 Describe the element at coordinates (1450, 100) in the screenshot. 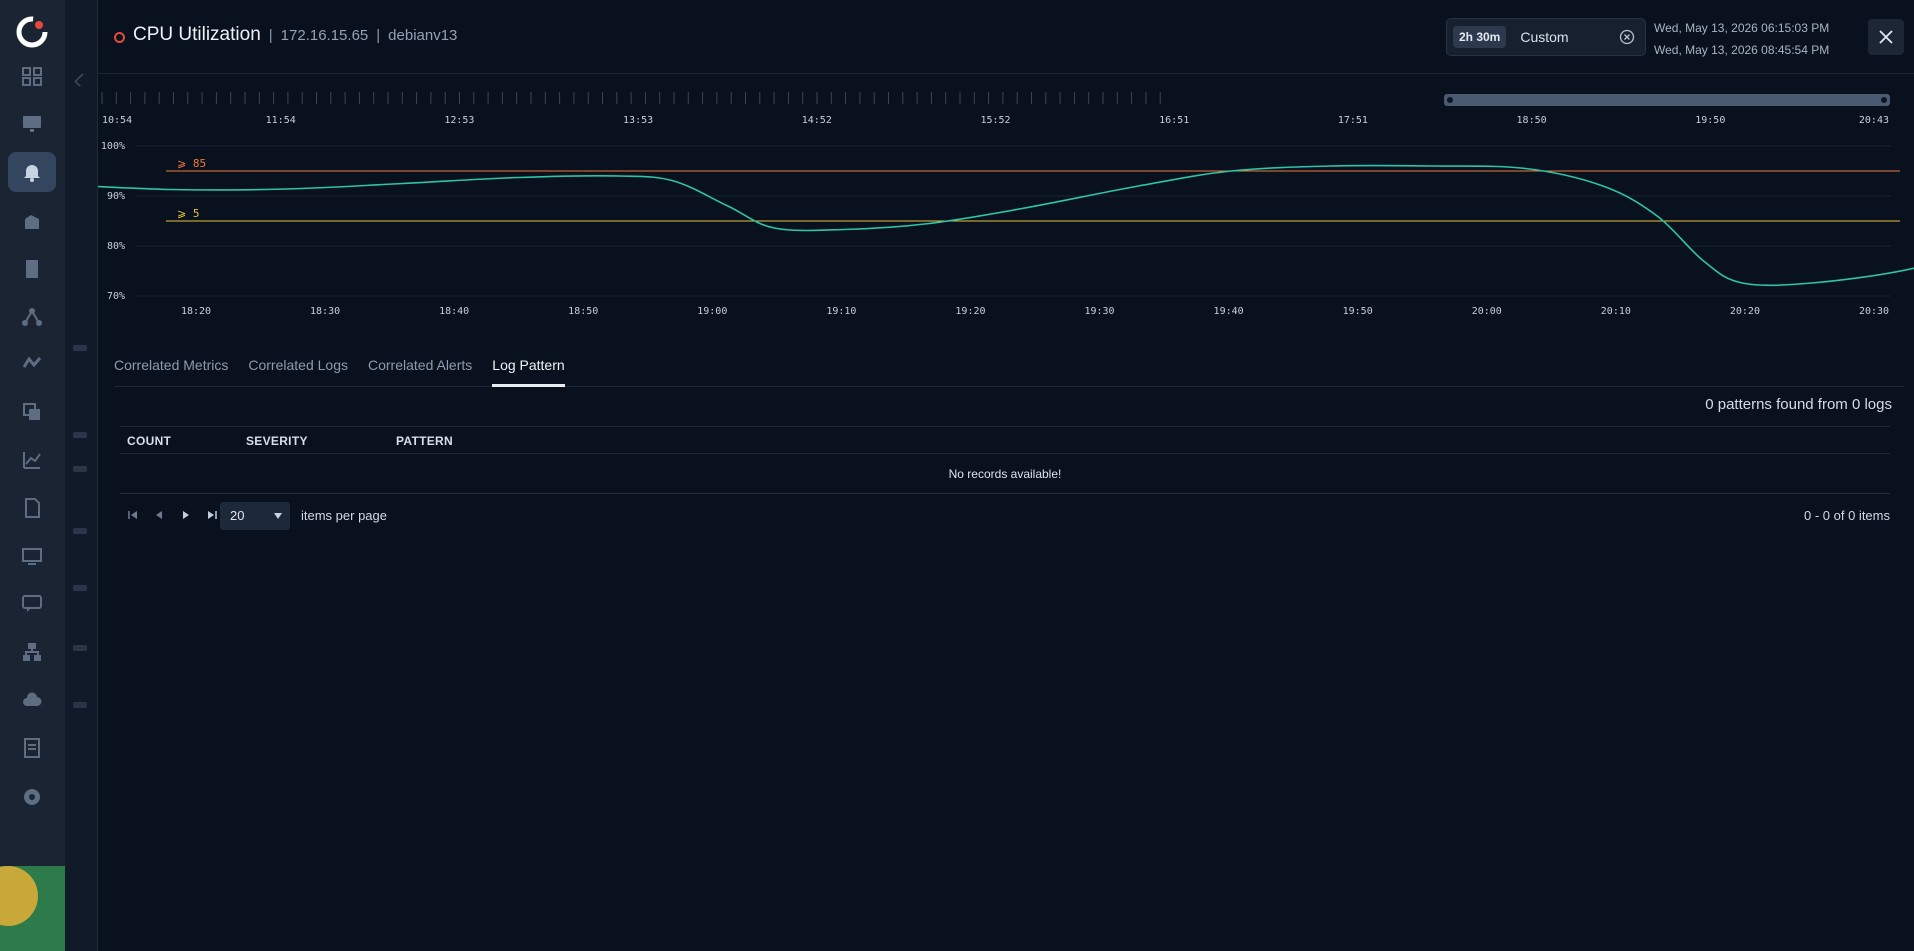

I see `timeline-handle-left` at that location.